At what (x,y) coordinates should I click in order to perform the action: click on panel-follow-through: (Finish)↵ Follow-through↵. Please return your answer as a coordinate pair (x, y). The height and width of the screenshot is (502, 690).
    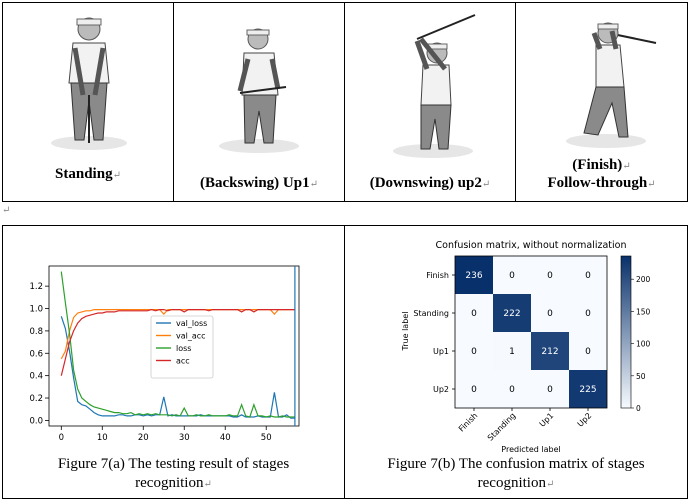
    Looking at the image, I should click on (601, 102).